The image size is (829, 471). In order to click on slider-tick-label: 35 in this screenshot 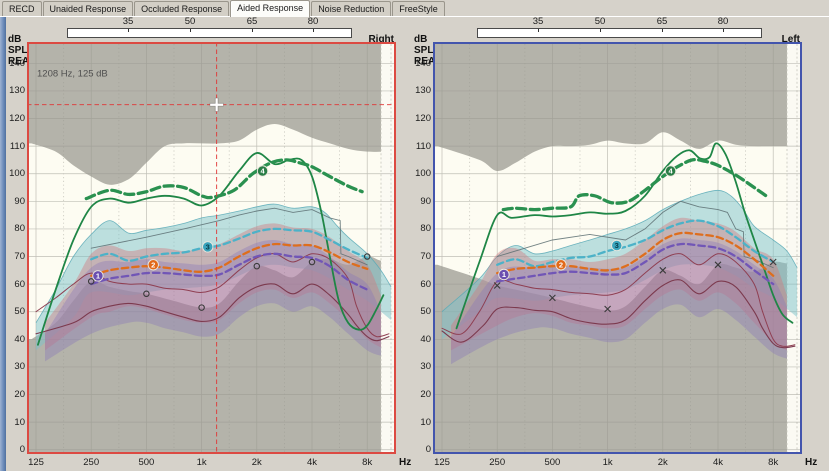, I will do `click(128, 21)`.